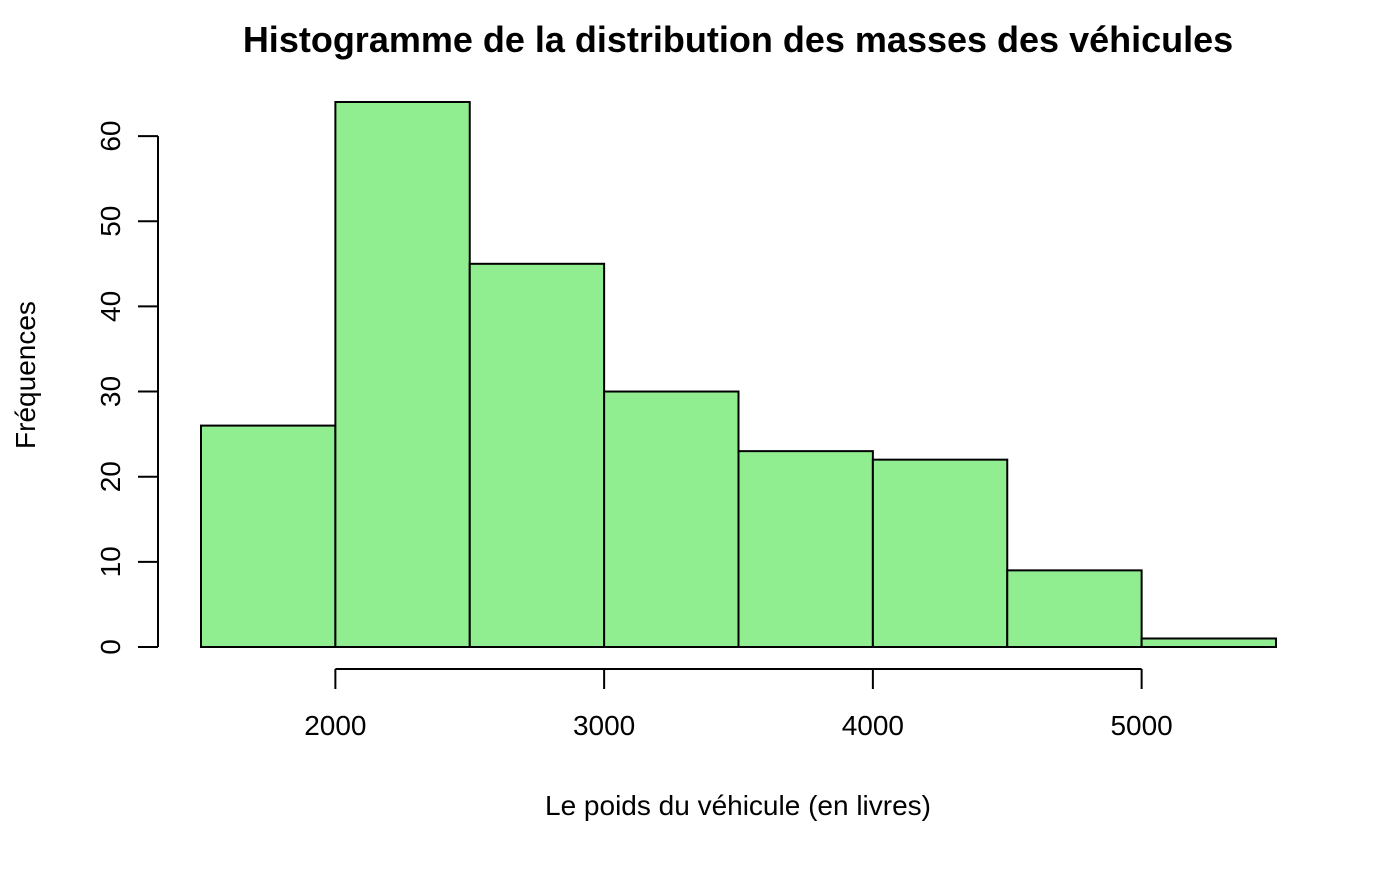 This screenshot has height=870, width=1400. I want to click on x-tick-label-3000: 3000, so click(604, 725).